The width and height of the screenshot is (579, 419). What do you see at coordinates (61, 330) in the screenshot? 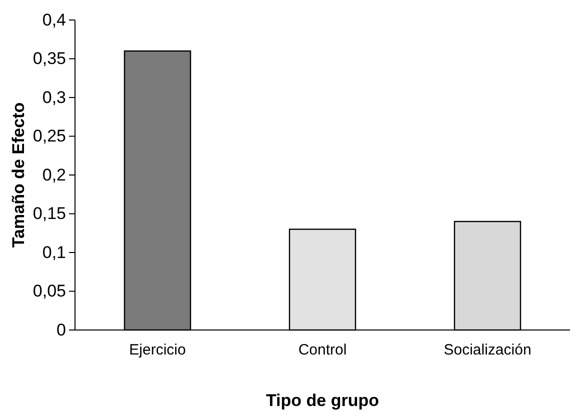
I see `y-tick-label: 0` at bounding box center [61, 330].